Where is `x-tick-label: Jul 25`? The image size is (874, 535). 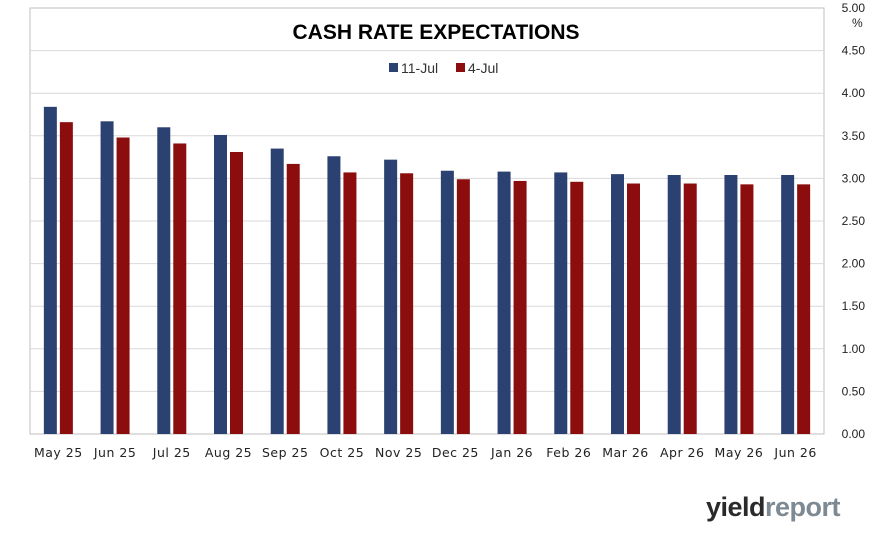
x-tick-label: Jul 25 is located at coordinates (171, 452).